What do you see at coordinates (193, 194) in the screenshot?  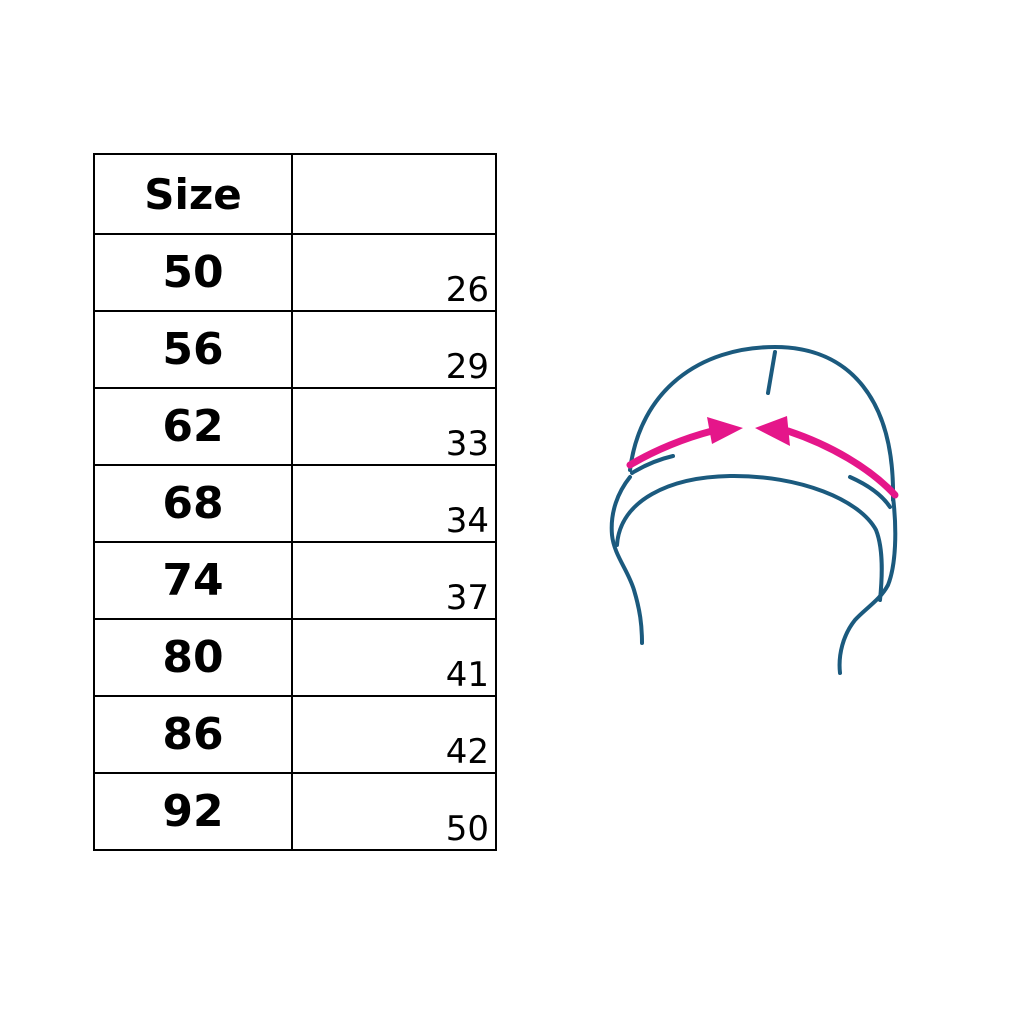 I see `header-size: Size` at bounding box center [193, 194].